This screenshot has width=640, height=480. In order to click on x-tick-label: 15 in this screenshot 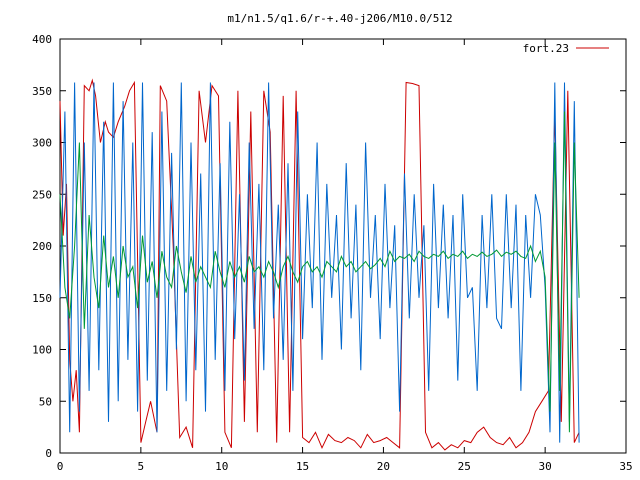, I will do `click(302, 466)`.